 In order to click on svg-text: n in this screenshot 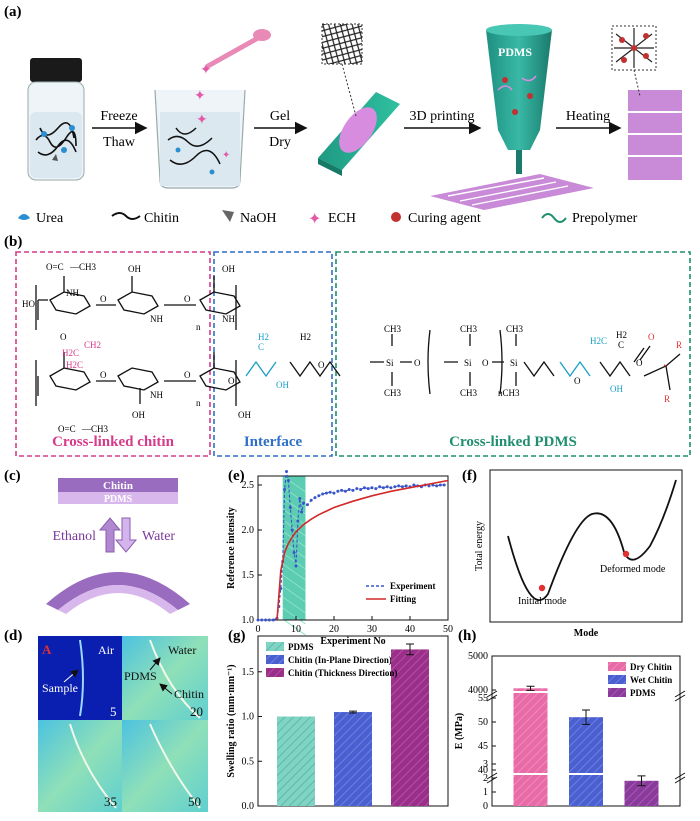, I will do `click(198, 403)`.